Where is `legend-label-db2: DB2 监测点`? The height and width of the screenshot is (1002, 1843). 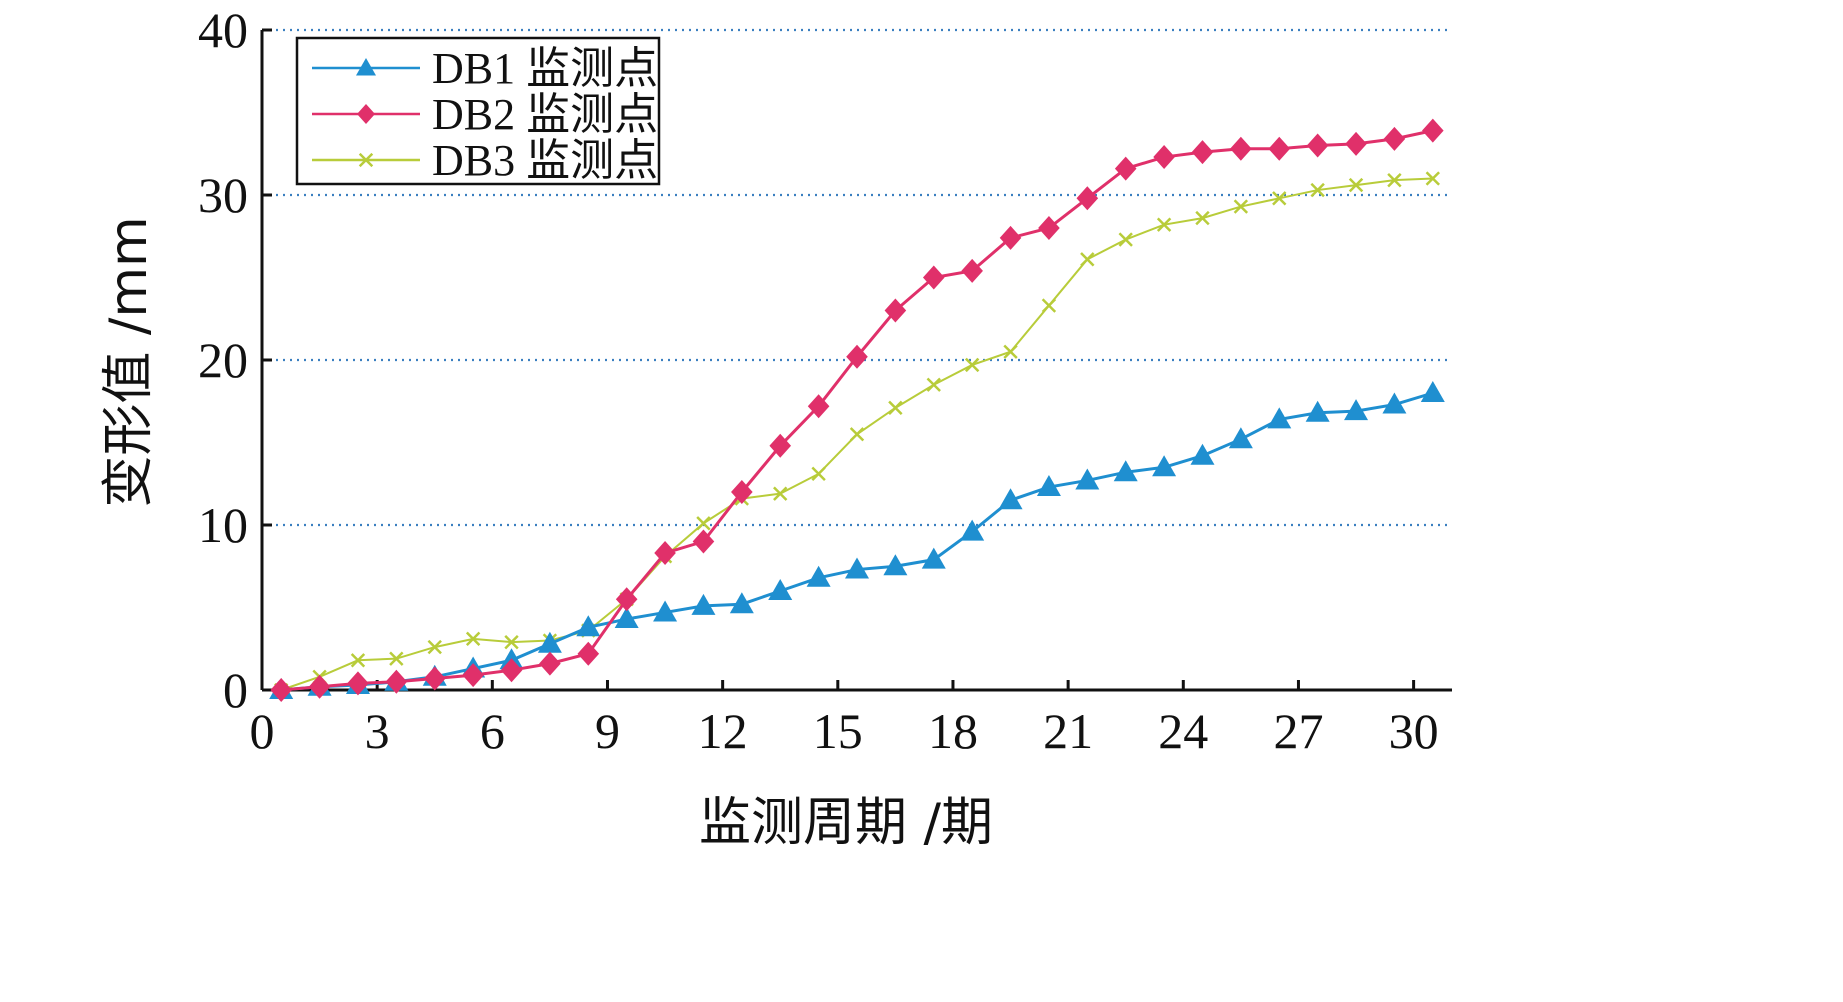
legend-label-db2: DB2 监测点 is located at coordinates (545, 114).